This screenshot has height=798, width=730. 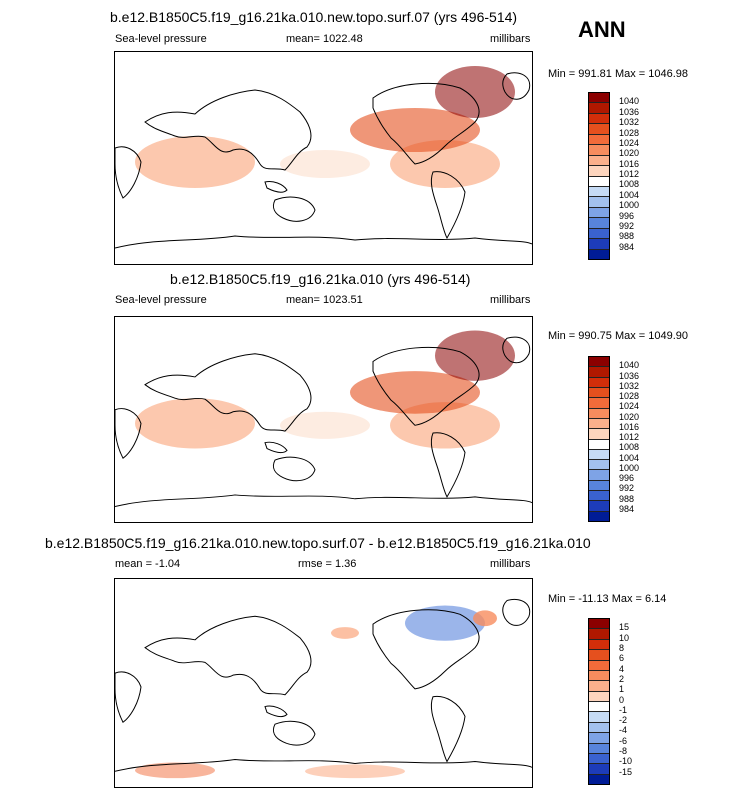 What do you see at coordinates (629, 457) in the screenshot?
I see `colorbar-tick-label: 1004` at bounding box center [629, 457].